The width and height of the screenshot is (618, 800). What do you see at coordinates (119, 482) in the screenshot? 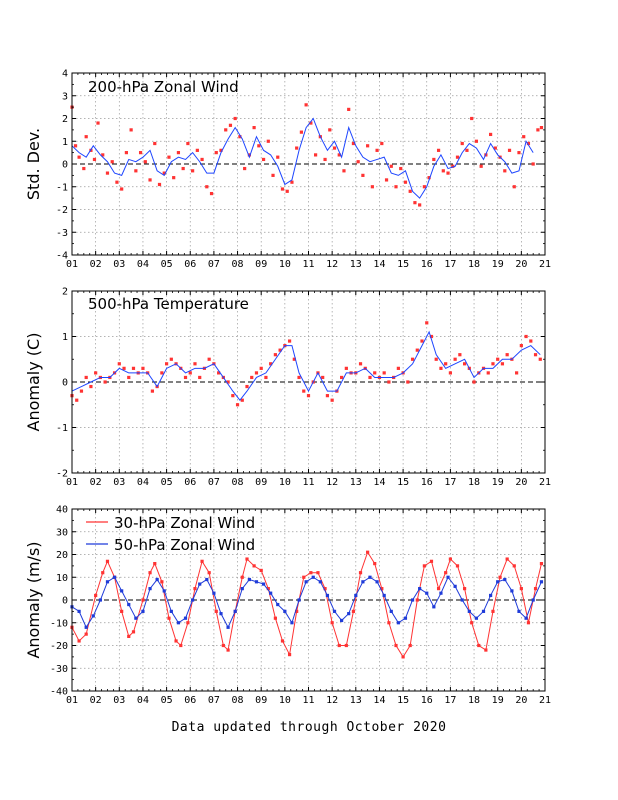
I see `x-tick-label: 03` at bounding box center [119, 482].